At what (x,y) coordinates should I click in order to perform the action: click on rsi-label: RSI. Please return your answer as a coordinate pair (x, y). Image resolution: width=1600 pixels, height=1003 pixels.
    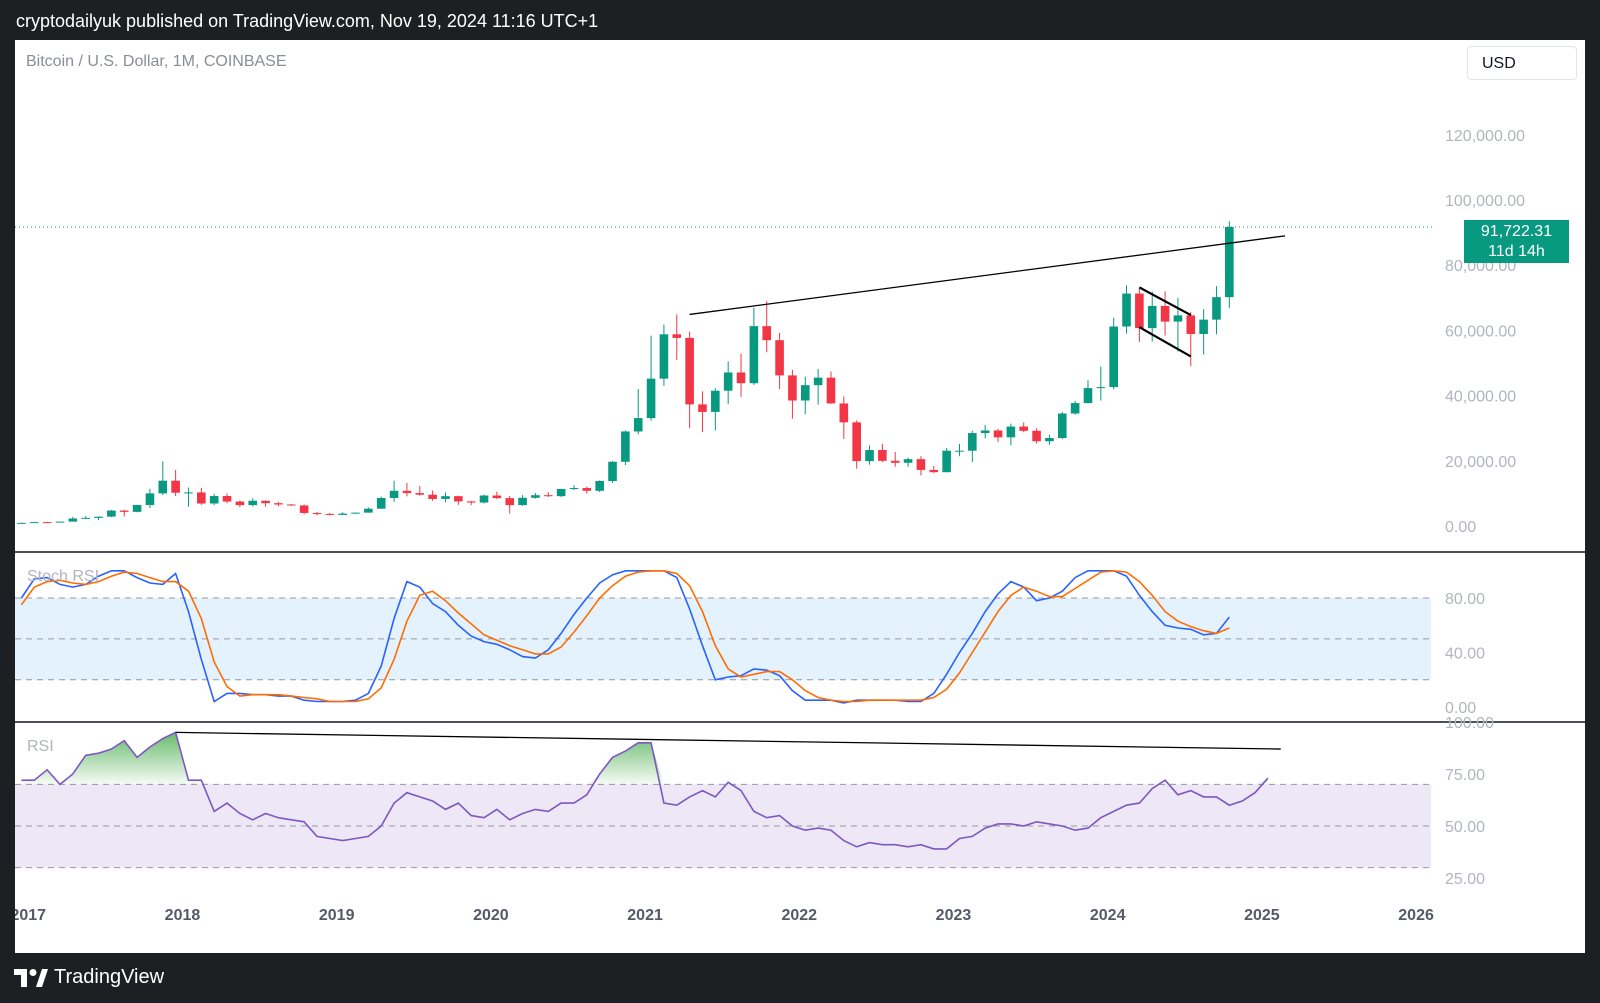
    Looking at the image, I should click on (40, 746).